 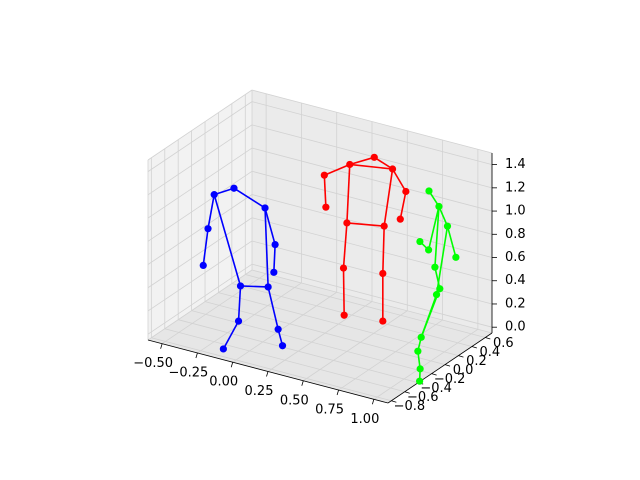 I want to click on y-tick-label: 0.2, so click(x=476, y=361).